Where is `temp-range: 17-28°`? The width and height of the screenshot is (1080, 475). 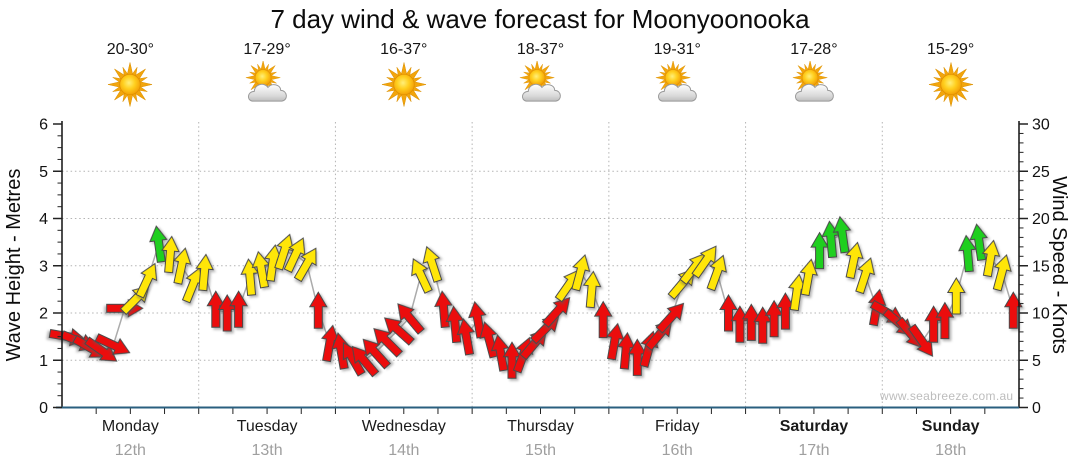
temp-range: 17-28° is located at coordinates (814, 49).